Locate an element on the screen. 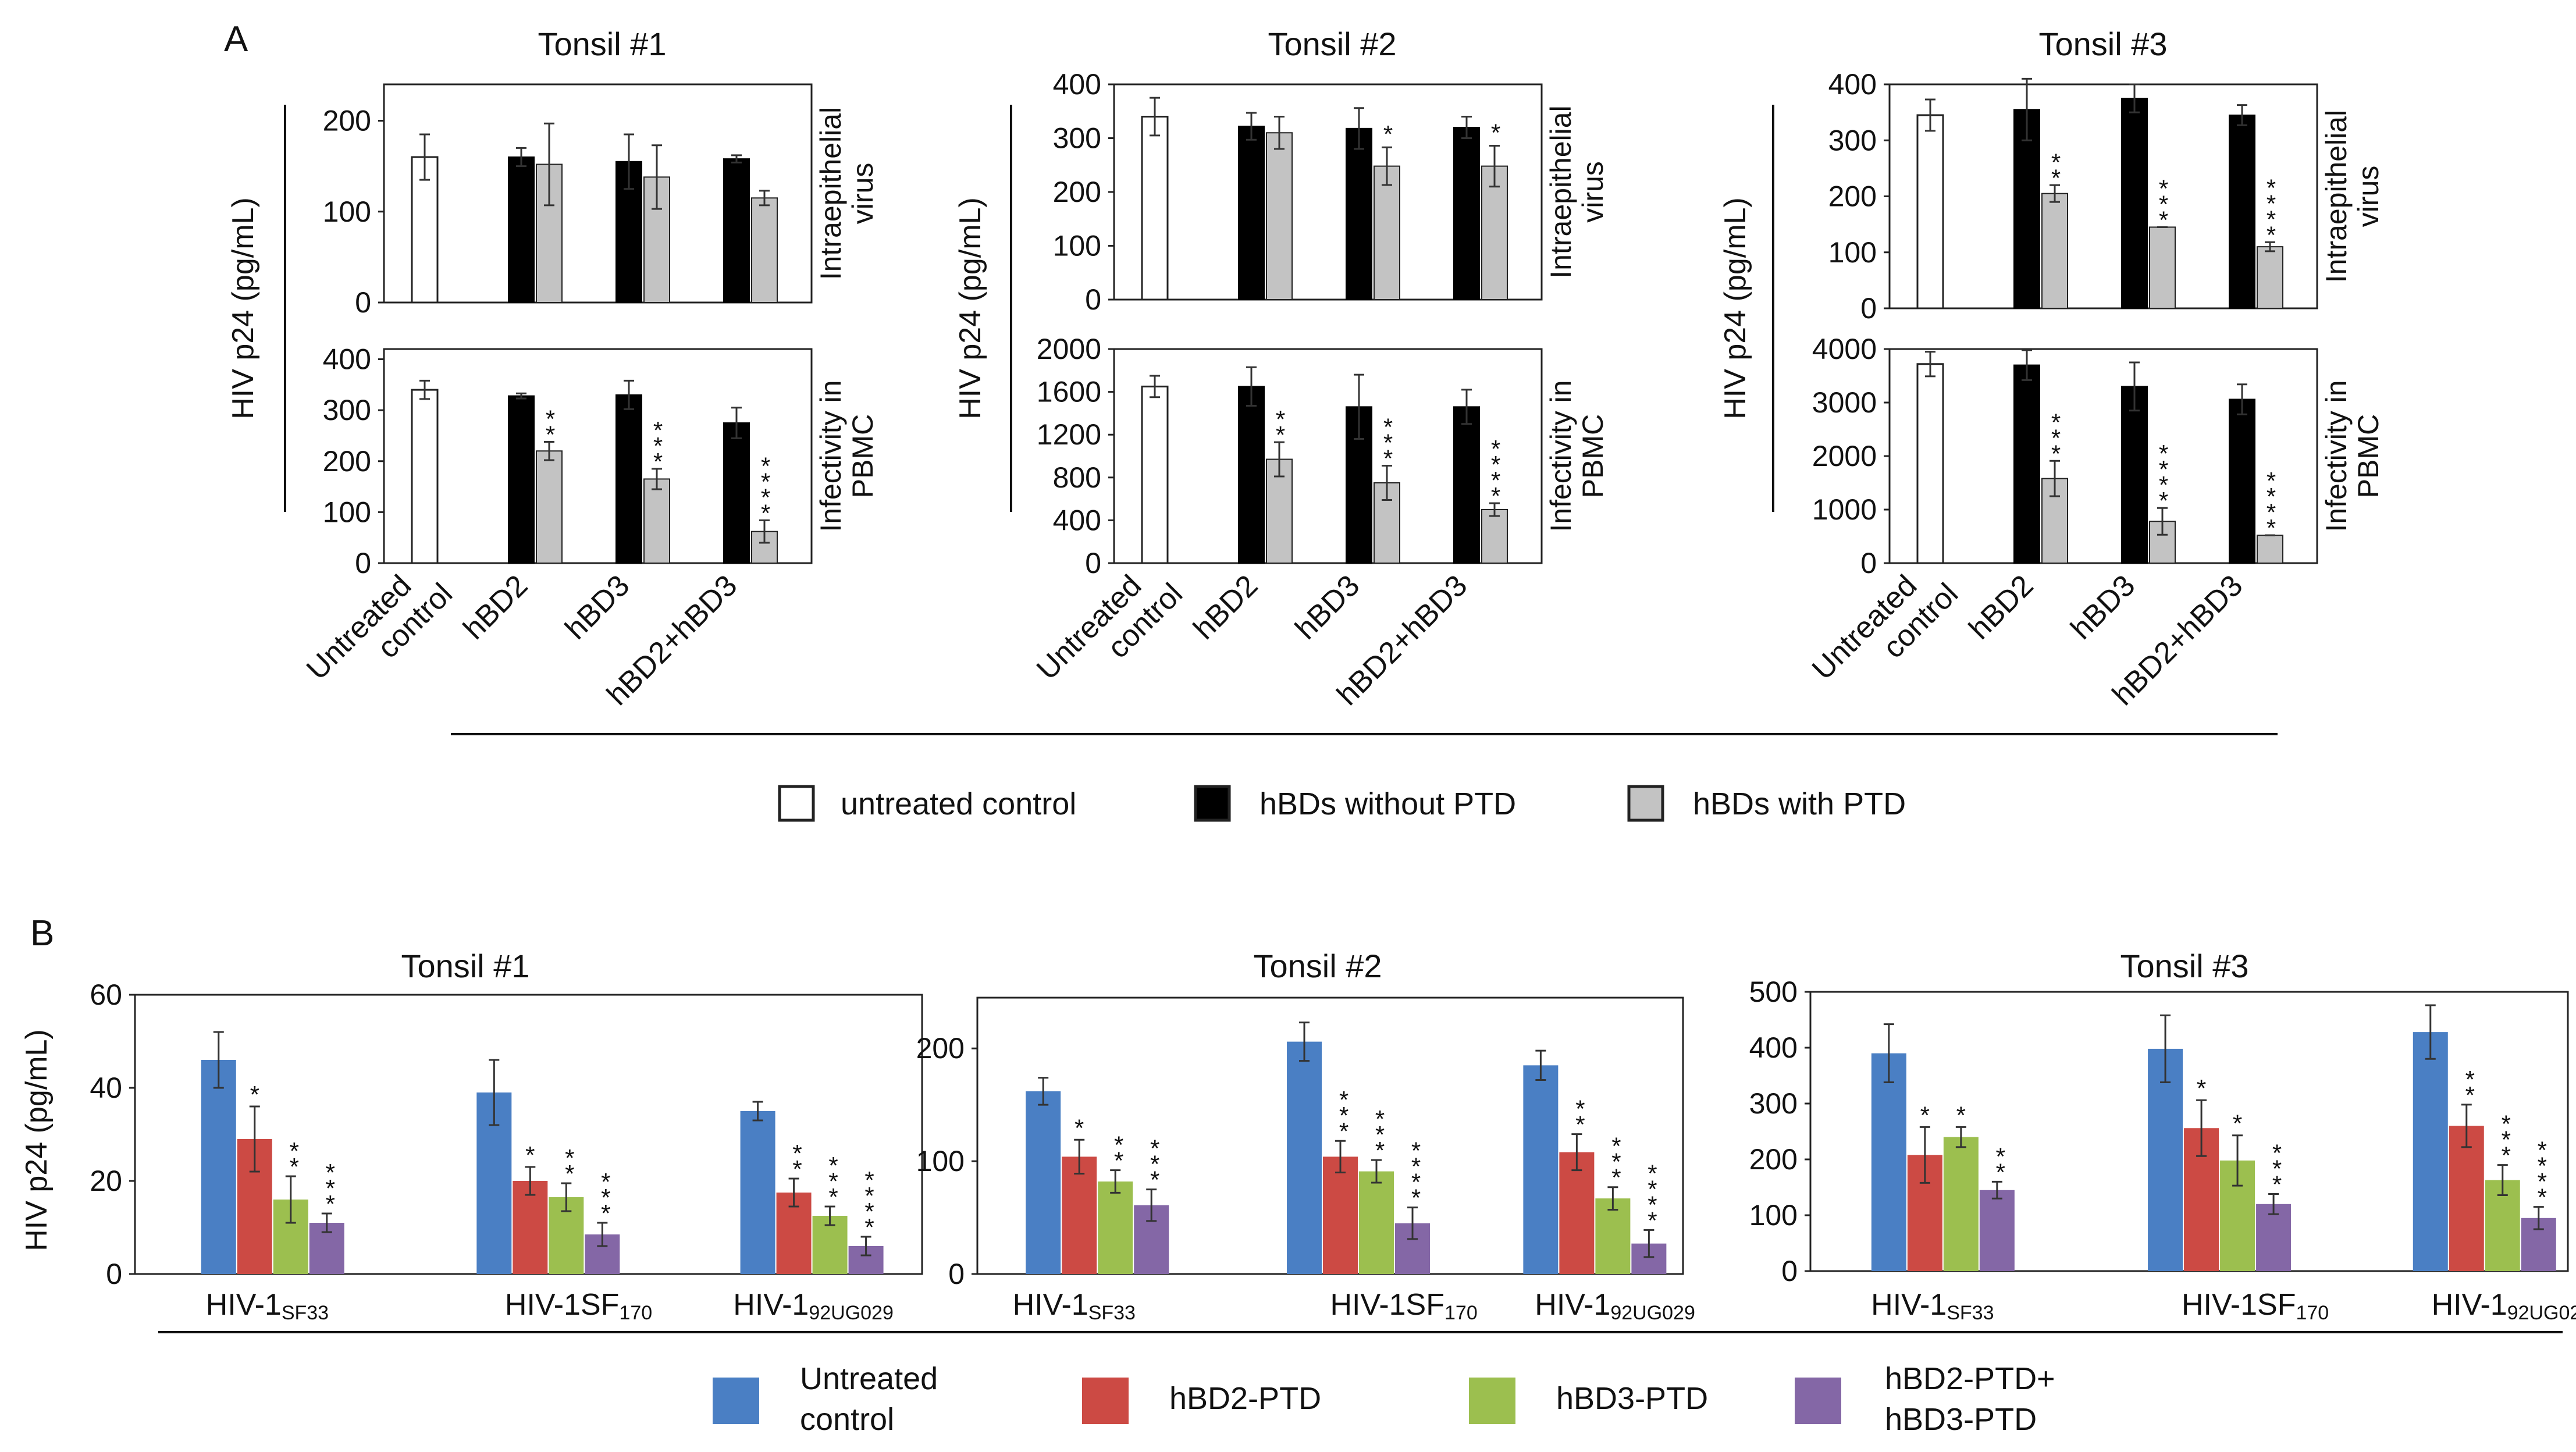 The width and height of the screenshot is (2576, 1452). bar-hbd2-ptd is located at coordinates (530, 1228).